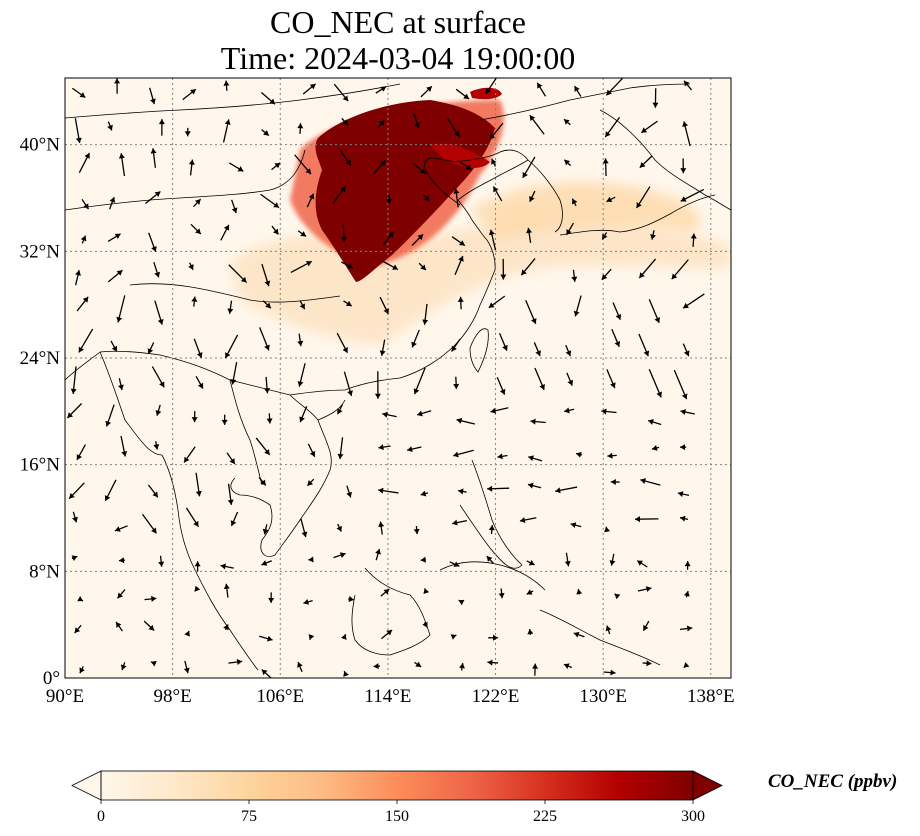 The image size is (920, 836). Describe the element at coordinates (545, 816) in the screenshot. I see `colorbar-tick-label: 225` at that location.